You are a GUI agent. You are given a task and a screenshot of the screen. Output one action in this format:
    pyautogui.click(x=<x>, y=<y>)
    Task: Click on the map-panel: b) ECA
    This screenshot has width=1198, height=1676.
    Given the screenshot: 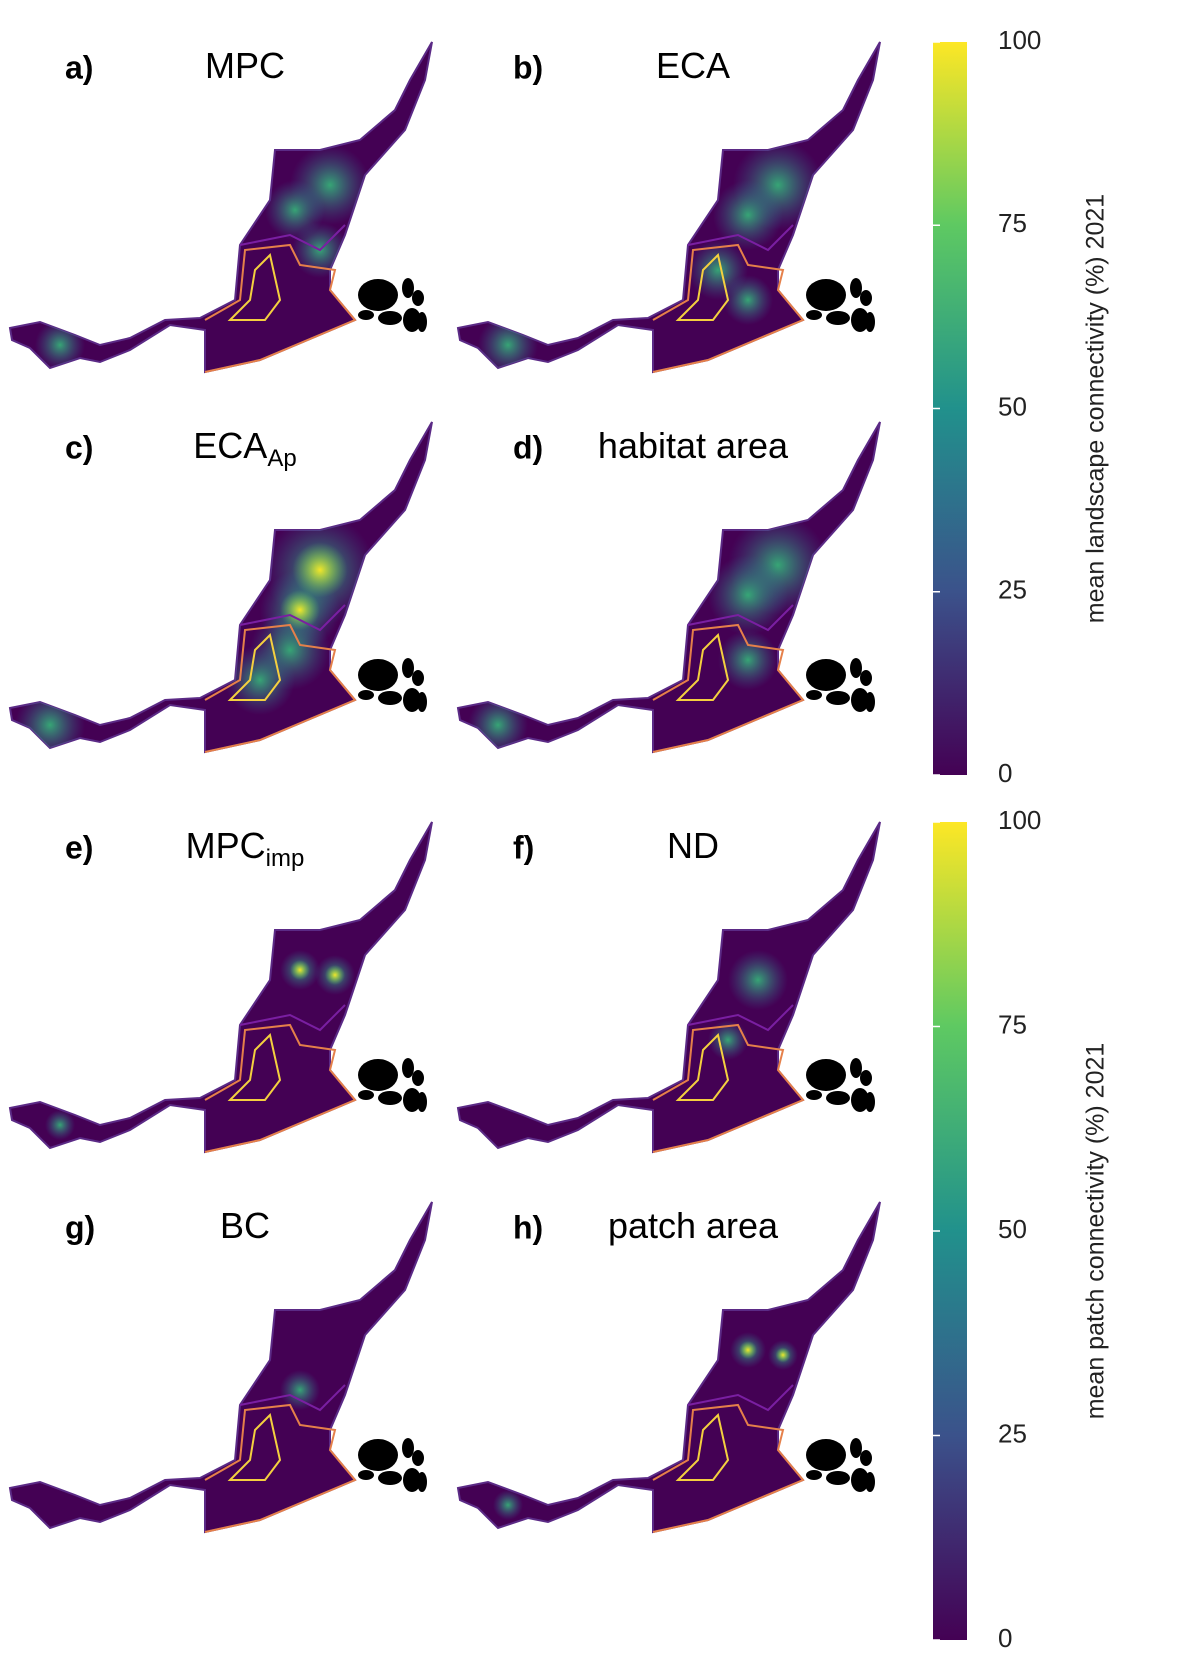 What is the action you would take?
    pyautogui.click(x=668, y=207)
    